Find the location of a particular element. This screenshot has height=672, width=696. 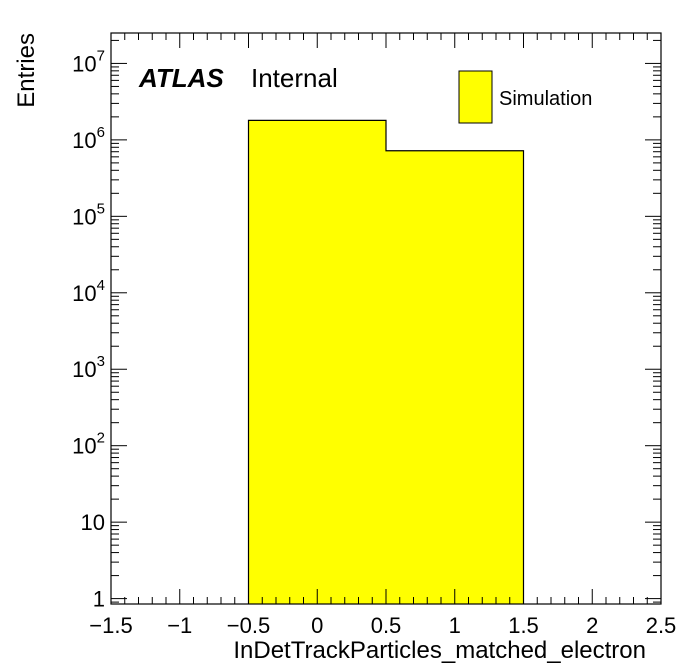

x-tick-label: 1.5 is located at coordinates (523, 625).